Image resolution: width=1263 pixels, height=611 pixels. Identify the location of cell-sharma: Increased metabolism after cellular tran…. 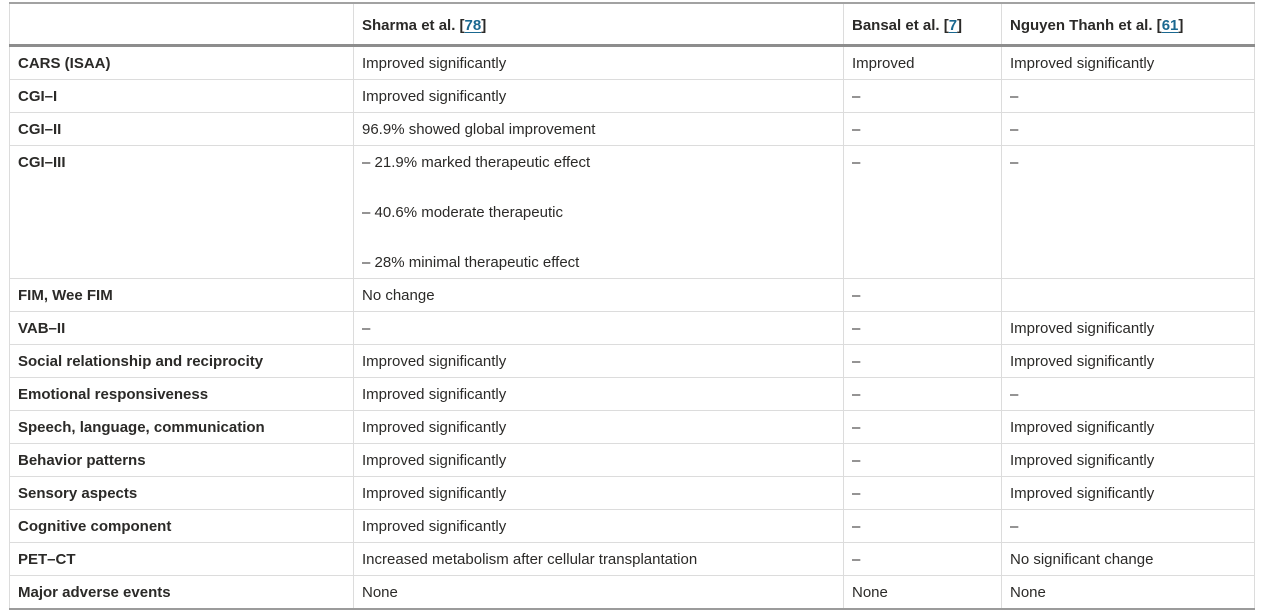
(598, 559).